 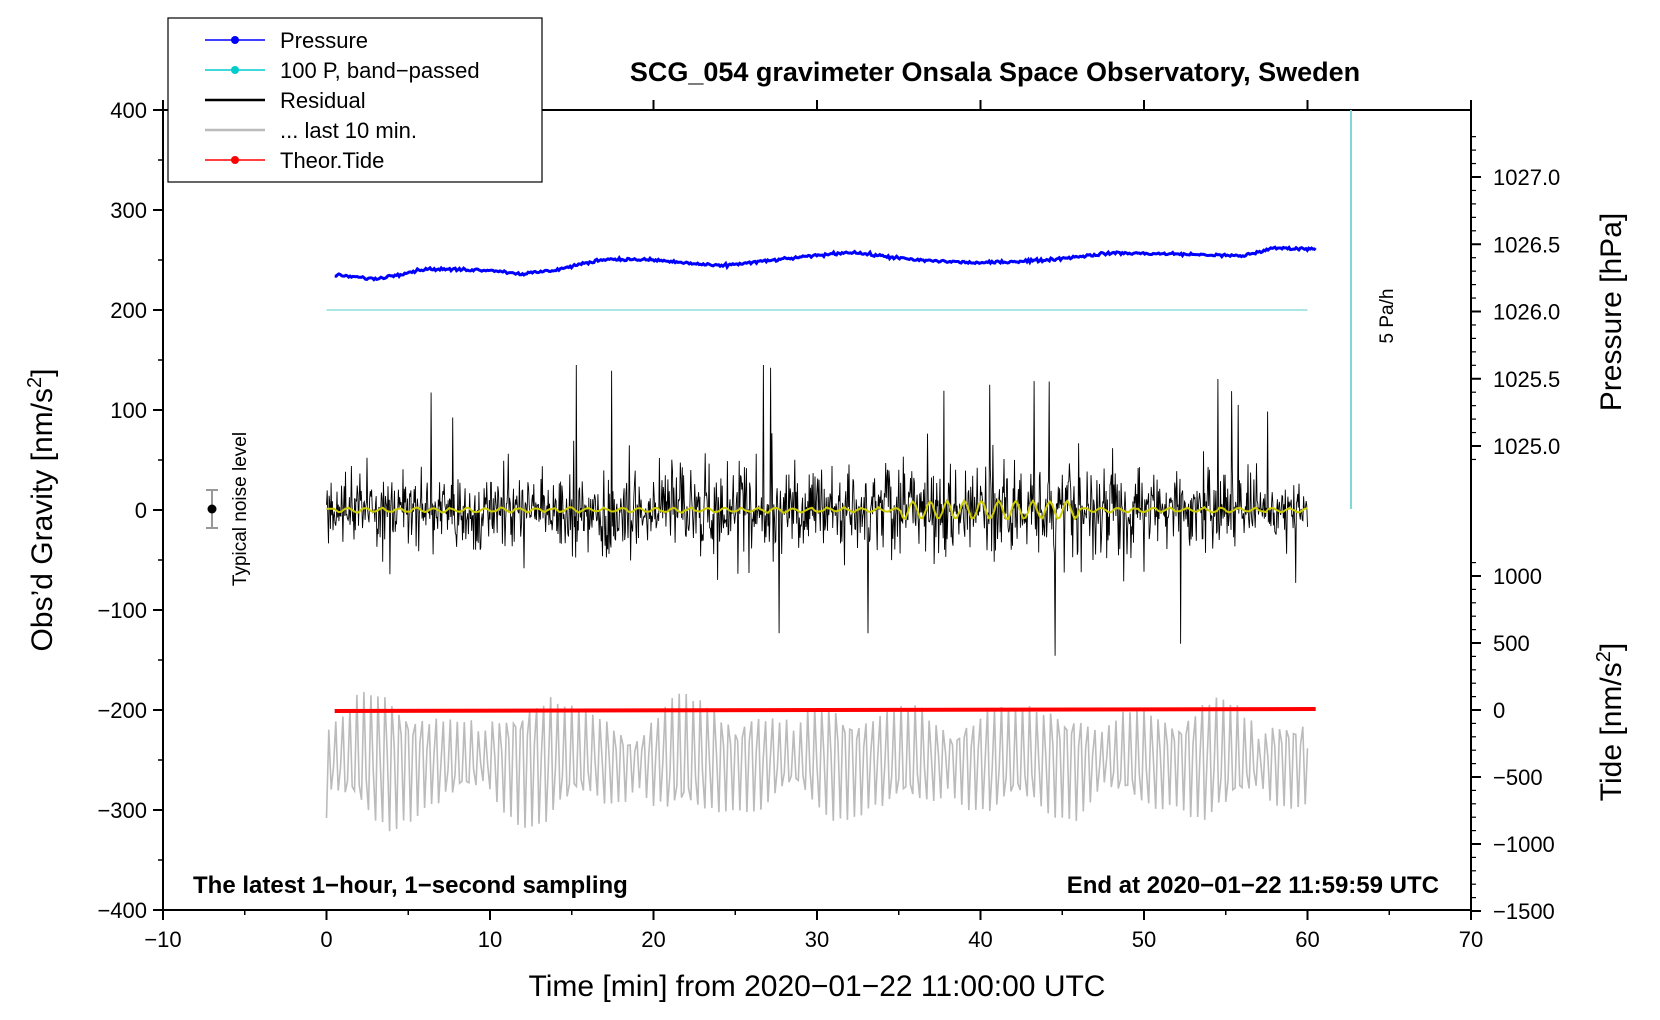 What do you see at coordinates (240, 509) in the screenshot?
I see `noise-level-label: Typical noise level` at bounding box center [240, 509].